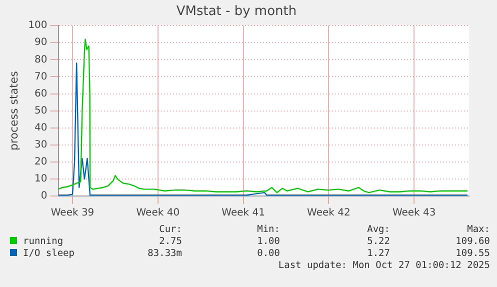 This screenshot has height=287, width=497. What do you see at coordinates (43, 242) in the screenshot?
I see `legend-label: running` at bounding box center [43, 242].